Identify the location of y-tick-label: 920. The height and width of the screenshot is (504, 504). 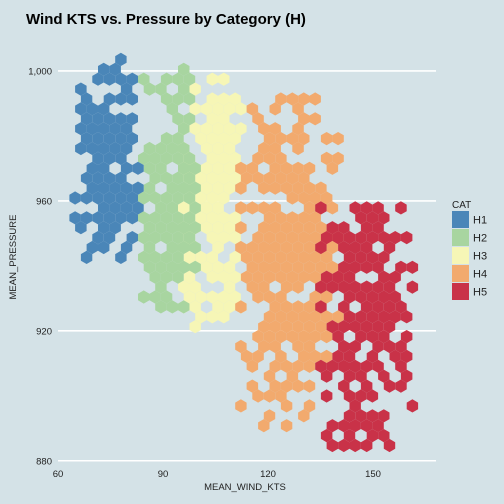
(44, 331).